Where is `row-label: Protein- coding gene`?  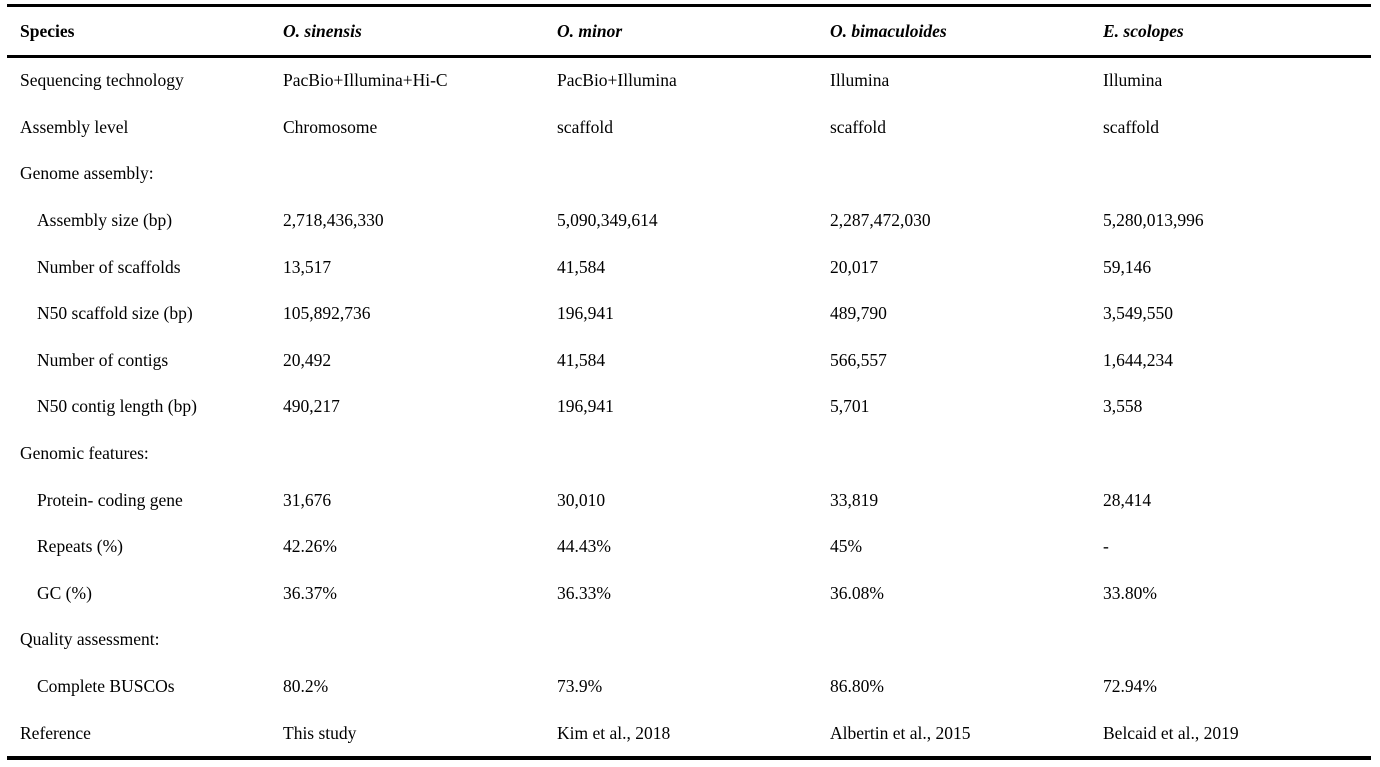
row-label: Protein- coding gene is located at coordinates (110, 499).